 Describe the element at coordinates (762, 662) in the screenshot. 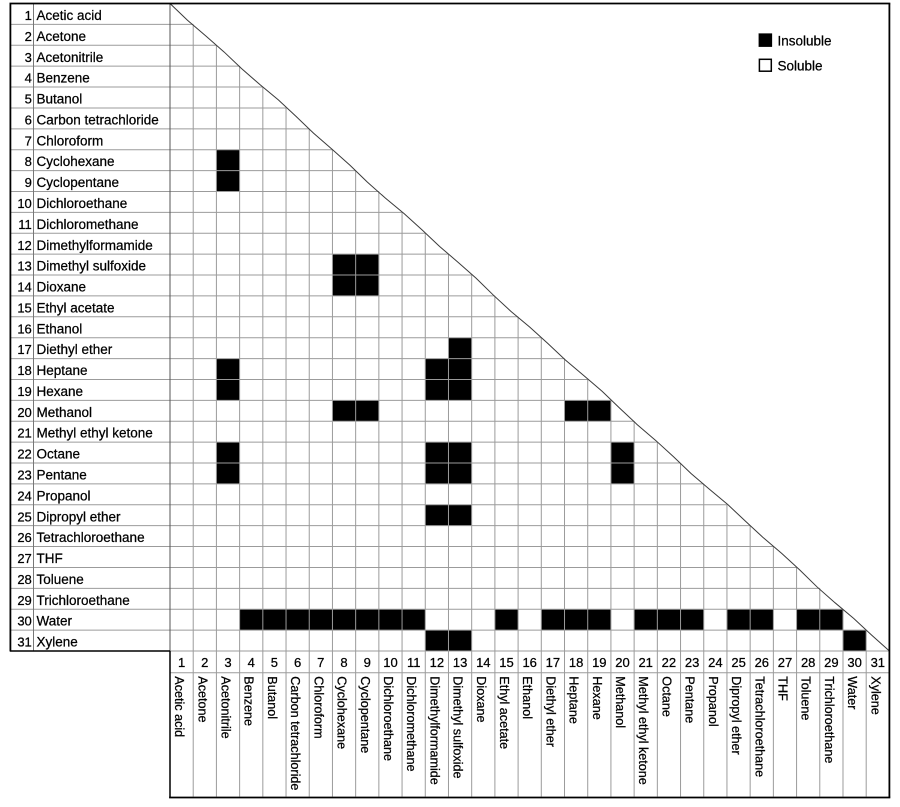

I see `svg-text: 26` at that location.